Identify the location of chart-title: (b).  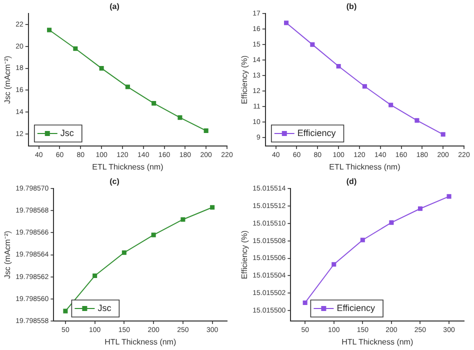
(351, 7).